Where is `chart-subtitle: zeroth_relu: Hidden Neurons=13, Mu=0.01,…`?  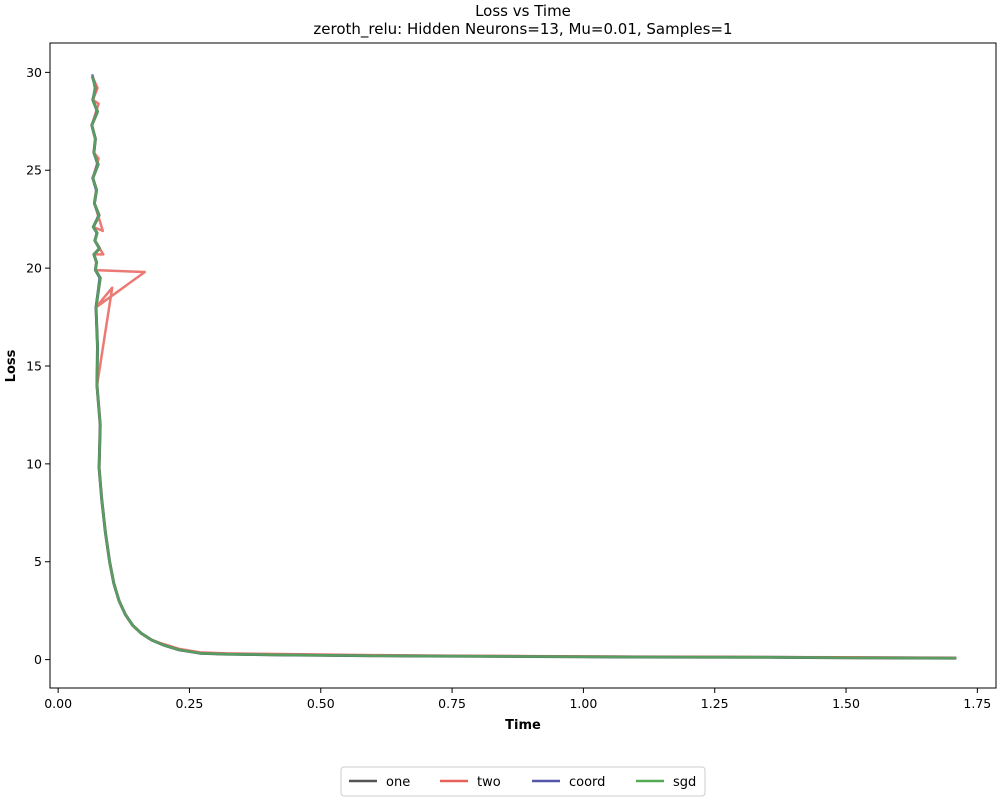
chart-subtitle: zeroth_relu: Hidden Neurons=13, Mu=0.01,… is located at coordinates (522, 29).